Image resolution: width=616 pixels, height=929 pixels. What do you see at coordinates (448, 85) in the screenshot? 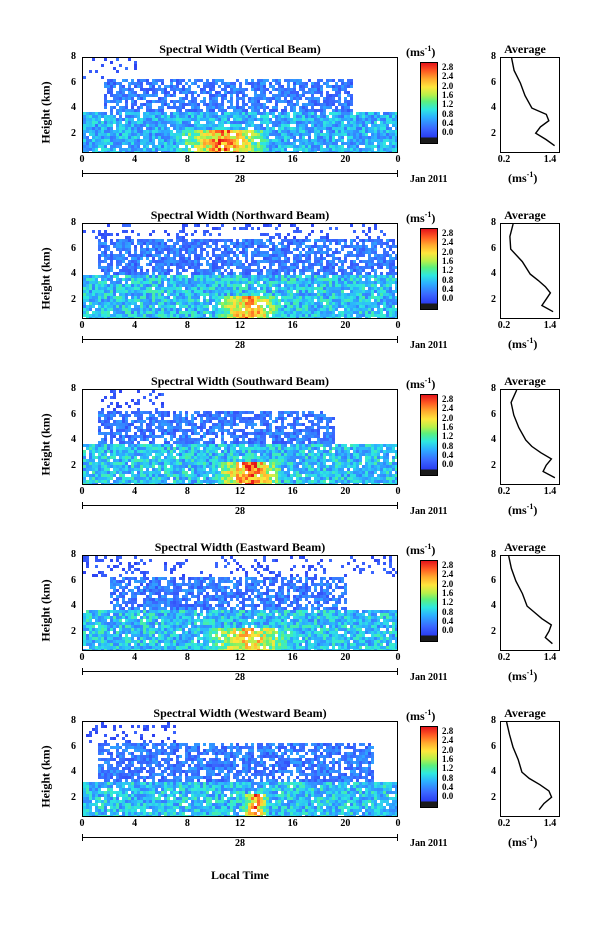
I see `colorbar-tick-label: 2.0` at bounding box center [448, 85].